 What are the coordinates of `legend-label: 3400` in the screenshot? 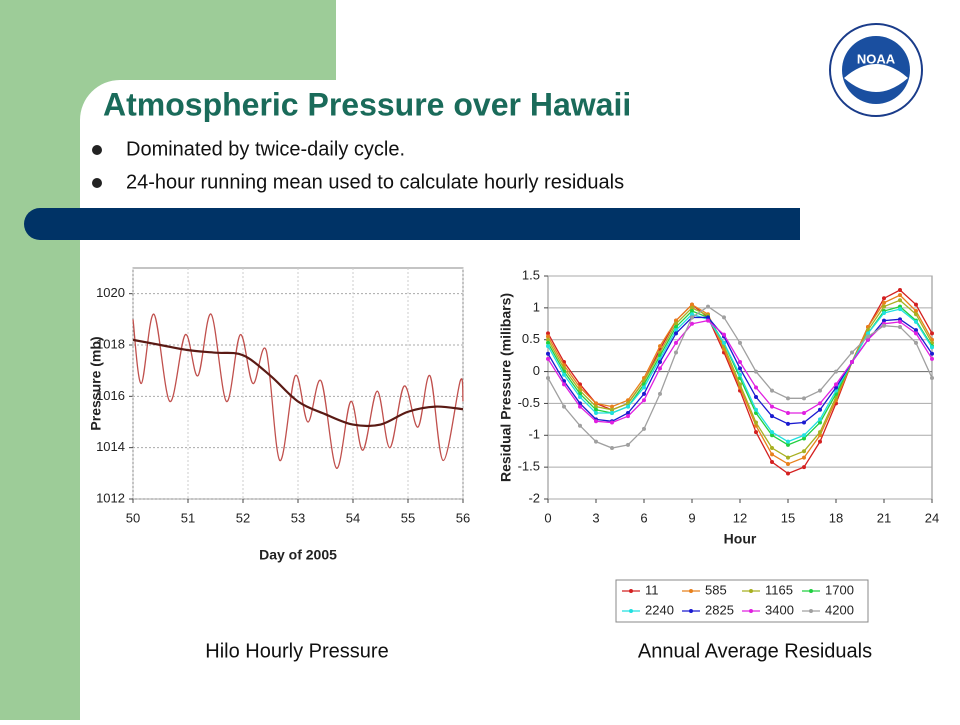 It's located at (779, 609).